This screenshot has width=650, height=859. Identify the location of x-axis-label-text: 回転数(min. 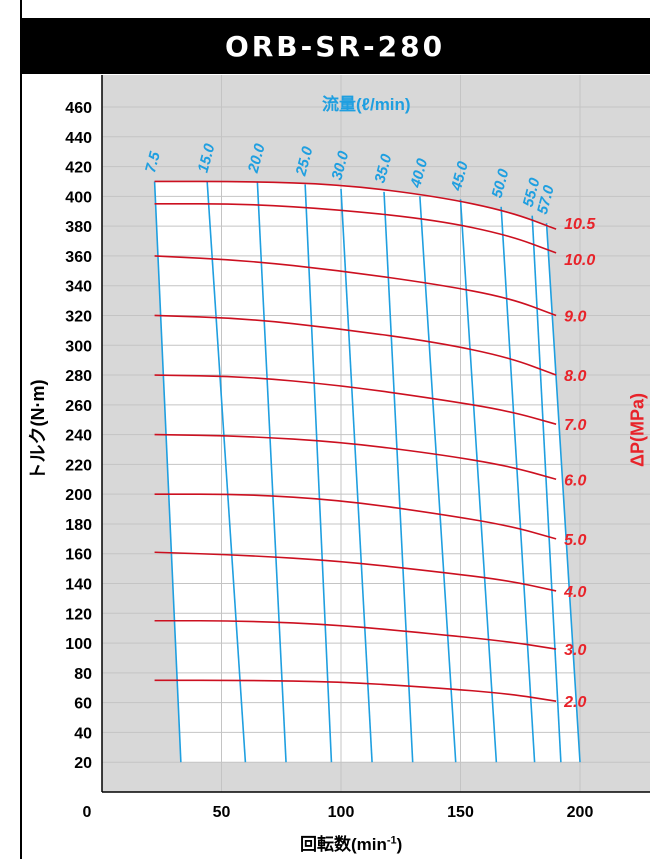
(343, 844).